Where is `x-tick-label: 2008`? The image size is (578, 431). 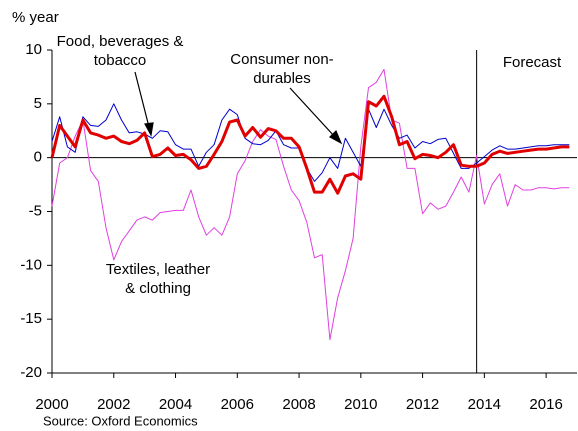
x-tick-label: 2008 is located at coordinates (298, 404).